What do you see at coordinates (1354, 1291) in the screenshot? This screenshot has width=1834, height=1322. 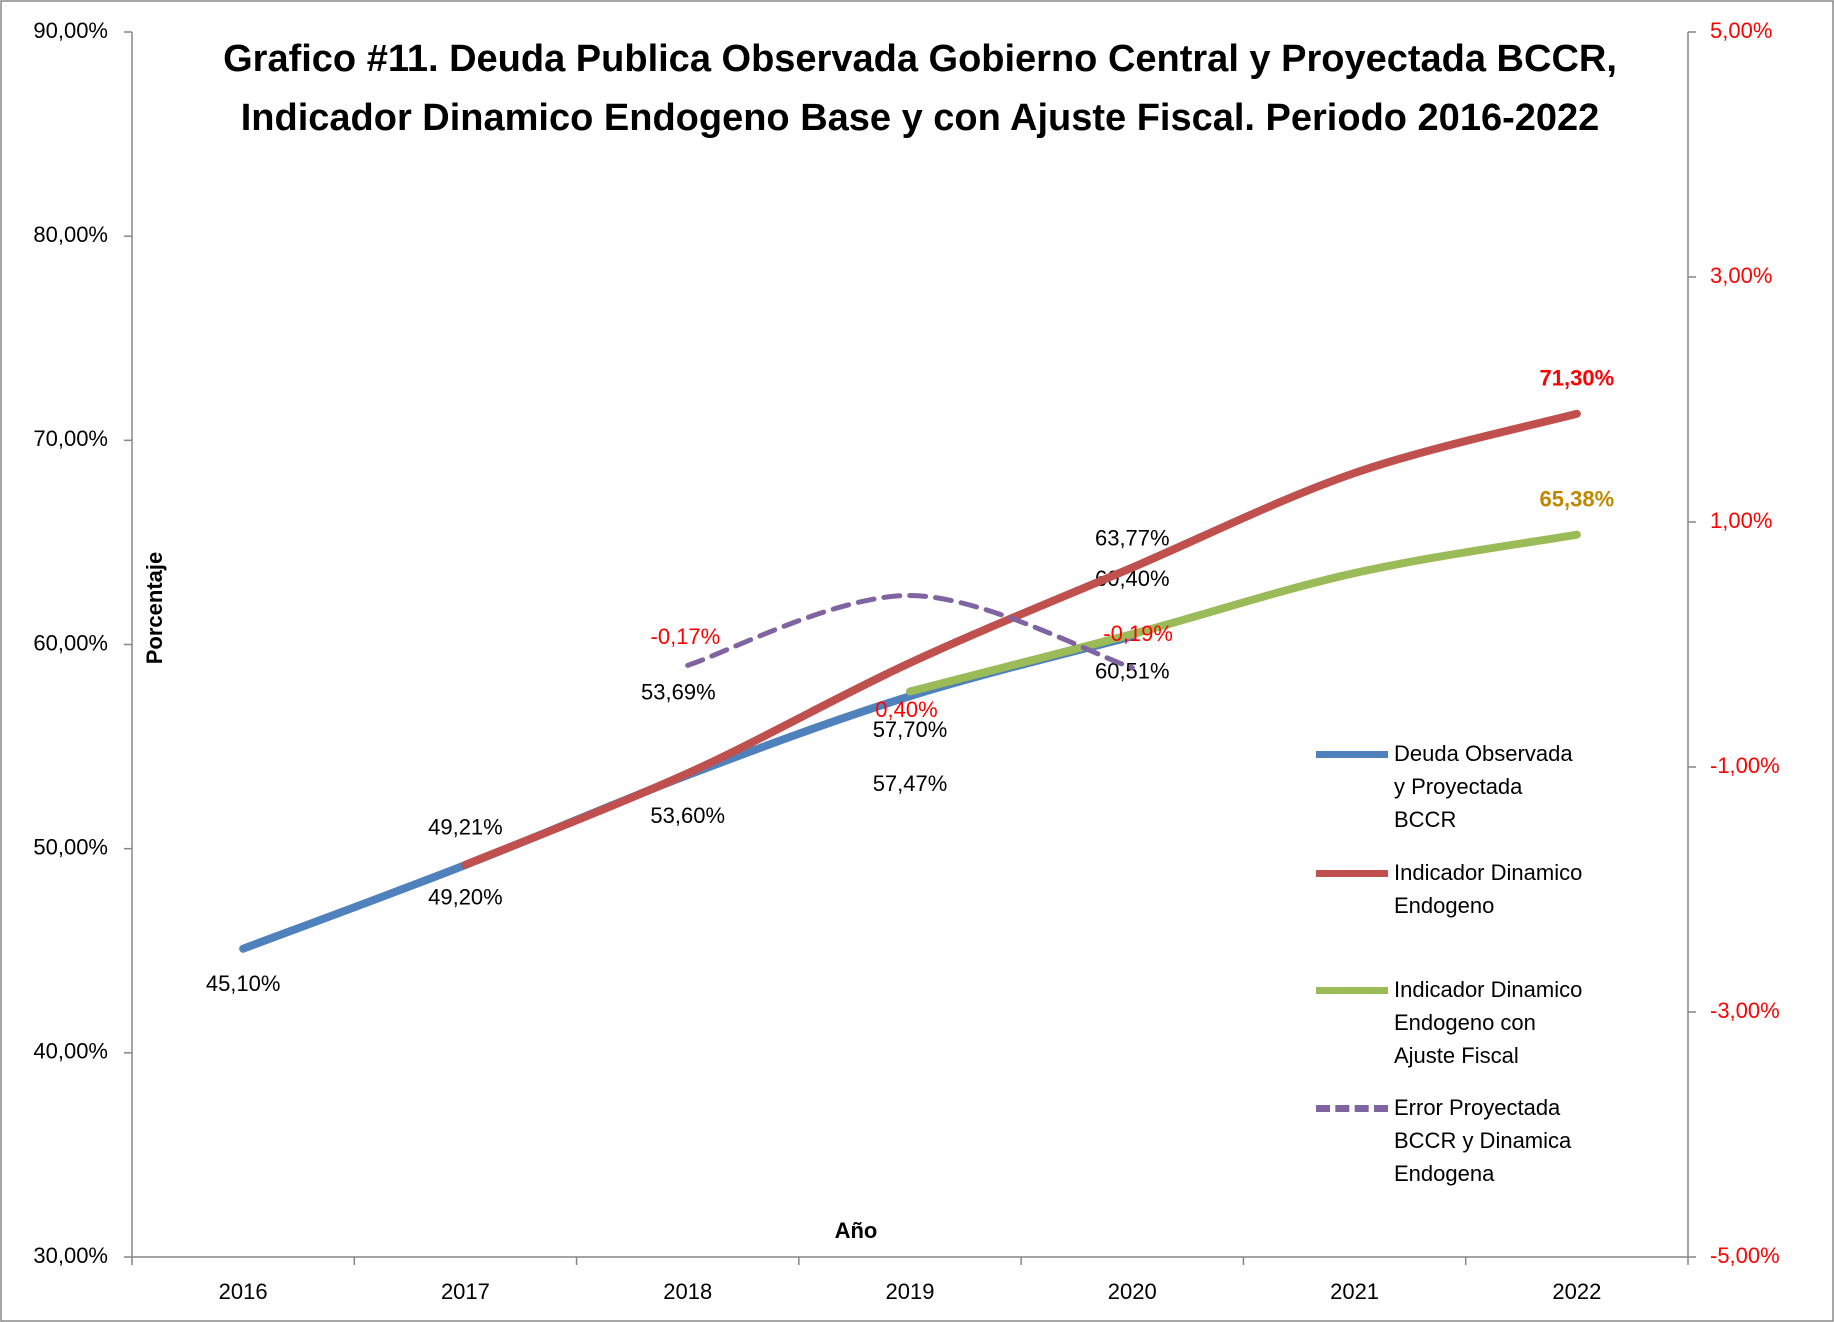 I see `x-tick-label: 2021` at bounding box center [1354, 1291].